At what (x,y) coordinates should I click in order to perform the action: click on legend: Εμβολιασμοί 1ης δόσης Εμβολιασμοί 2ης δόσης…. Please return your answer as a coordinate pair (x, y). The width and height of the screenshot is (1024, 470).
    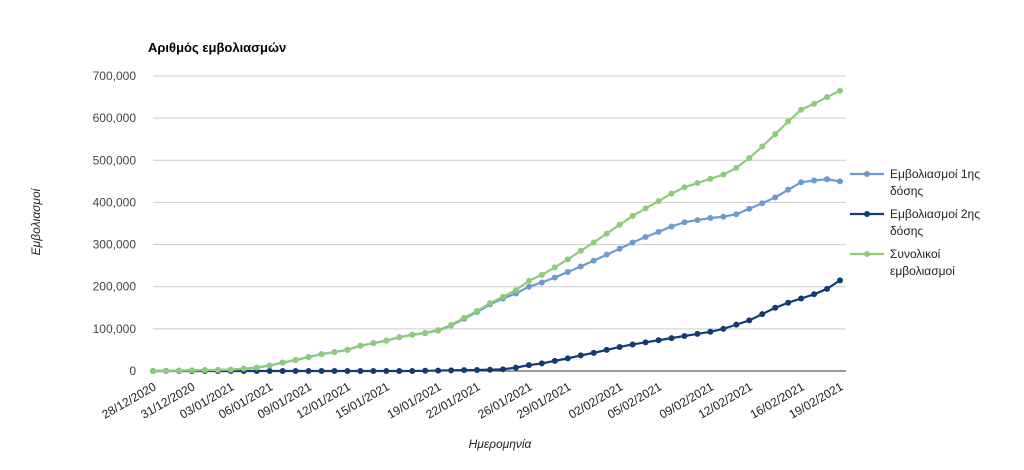
    Looking at the image, I should click on (915, 222).